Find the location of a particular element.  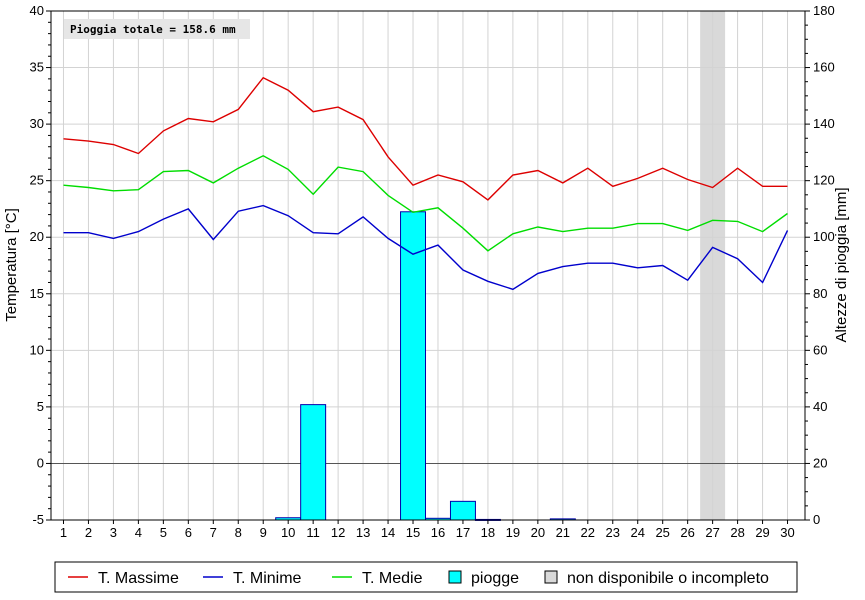

x-tick-label: 7 is located at coordinates (213, 532).